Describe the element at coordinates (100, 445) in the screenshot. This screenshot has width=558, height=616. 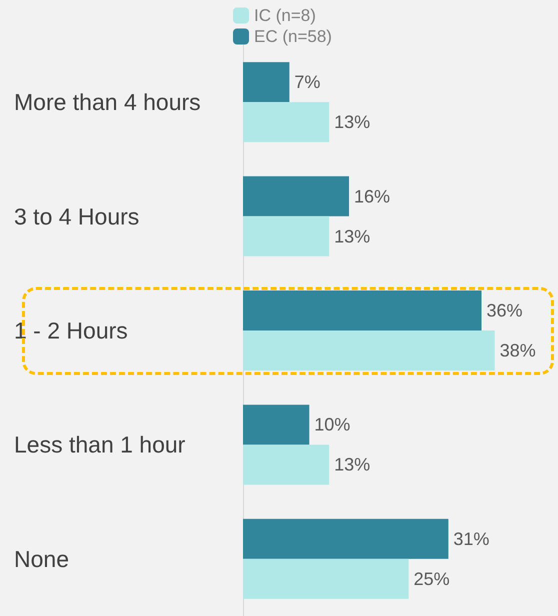
I see `y-tick-label: Less than 1 hour` at that location.